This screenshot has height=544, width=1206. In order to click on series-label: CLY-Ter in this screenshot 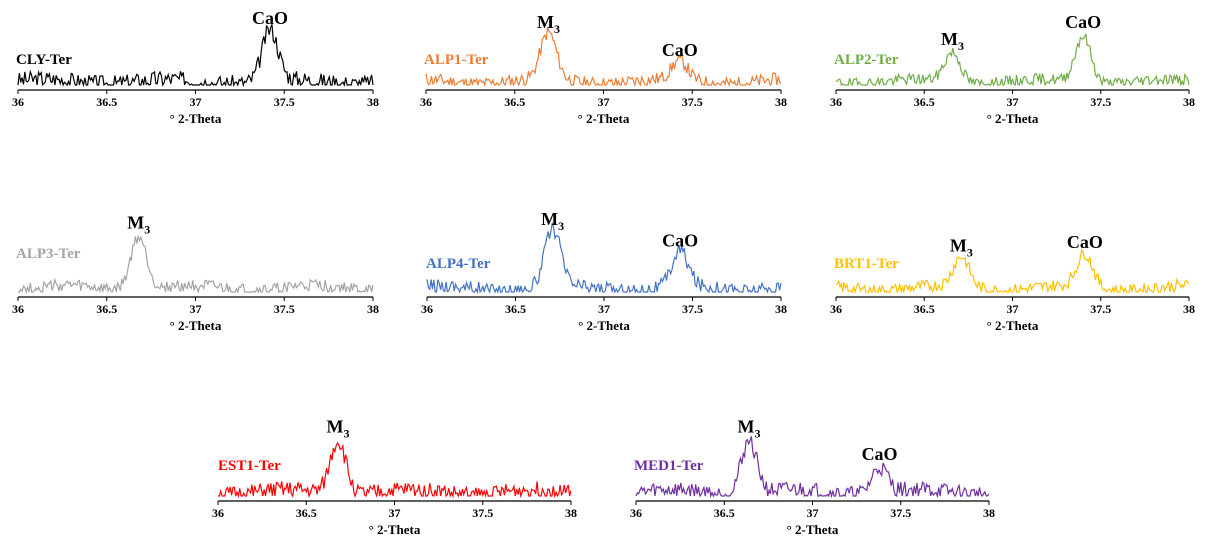, I will do `click(44, 60)`.